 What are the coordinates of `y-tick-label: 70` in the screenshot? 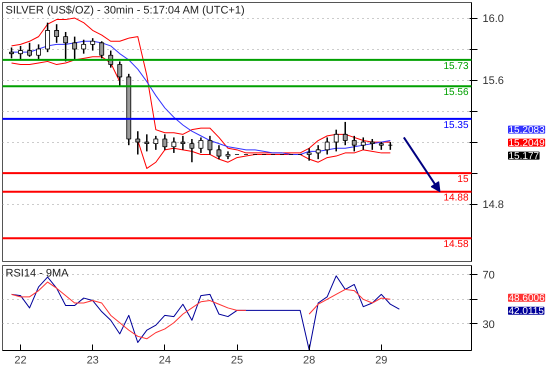 It's located at (488, 276).